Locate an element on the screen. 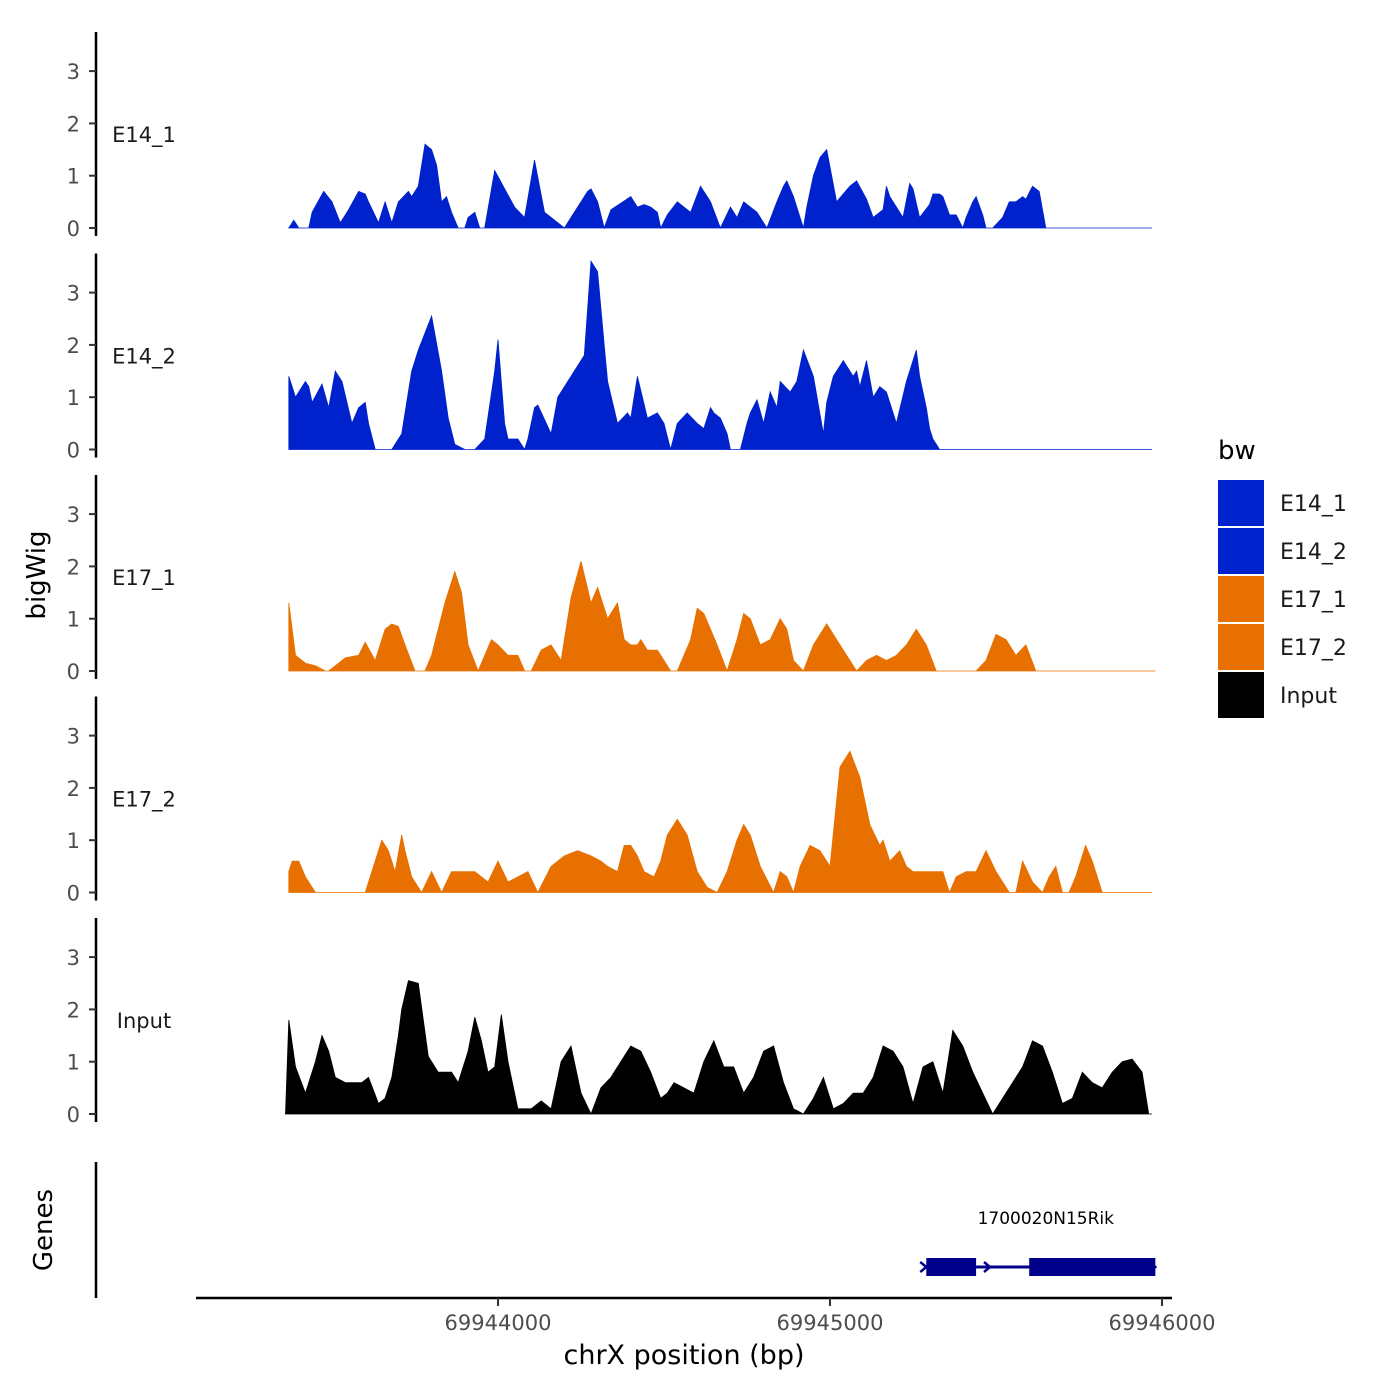  legend-label: E14_2 is located at coordinates (1313, 552).